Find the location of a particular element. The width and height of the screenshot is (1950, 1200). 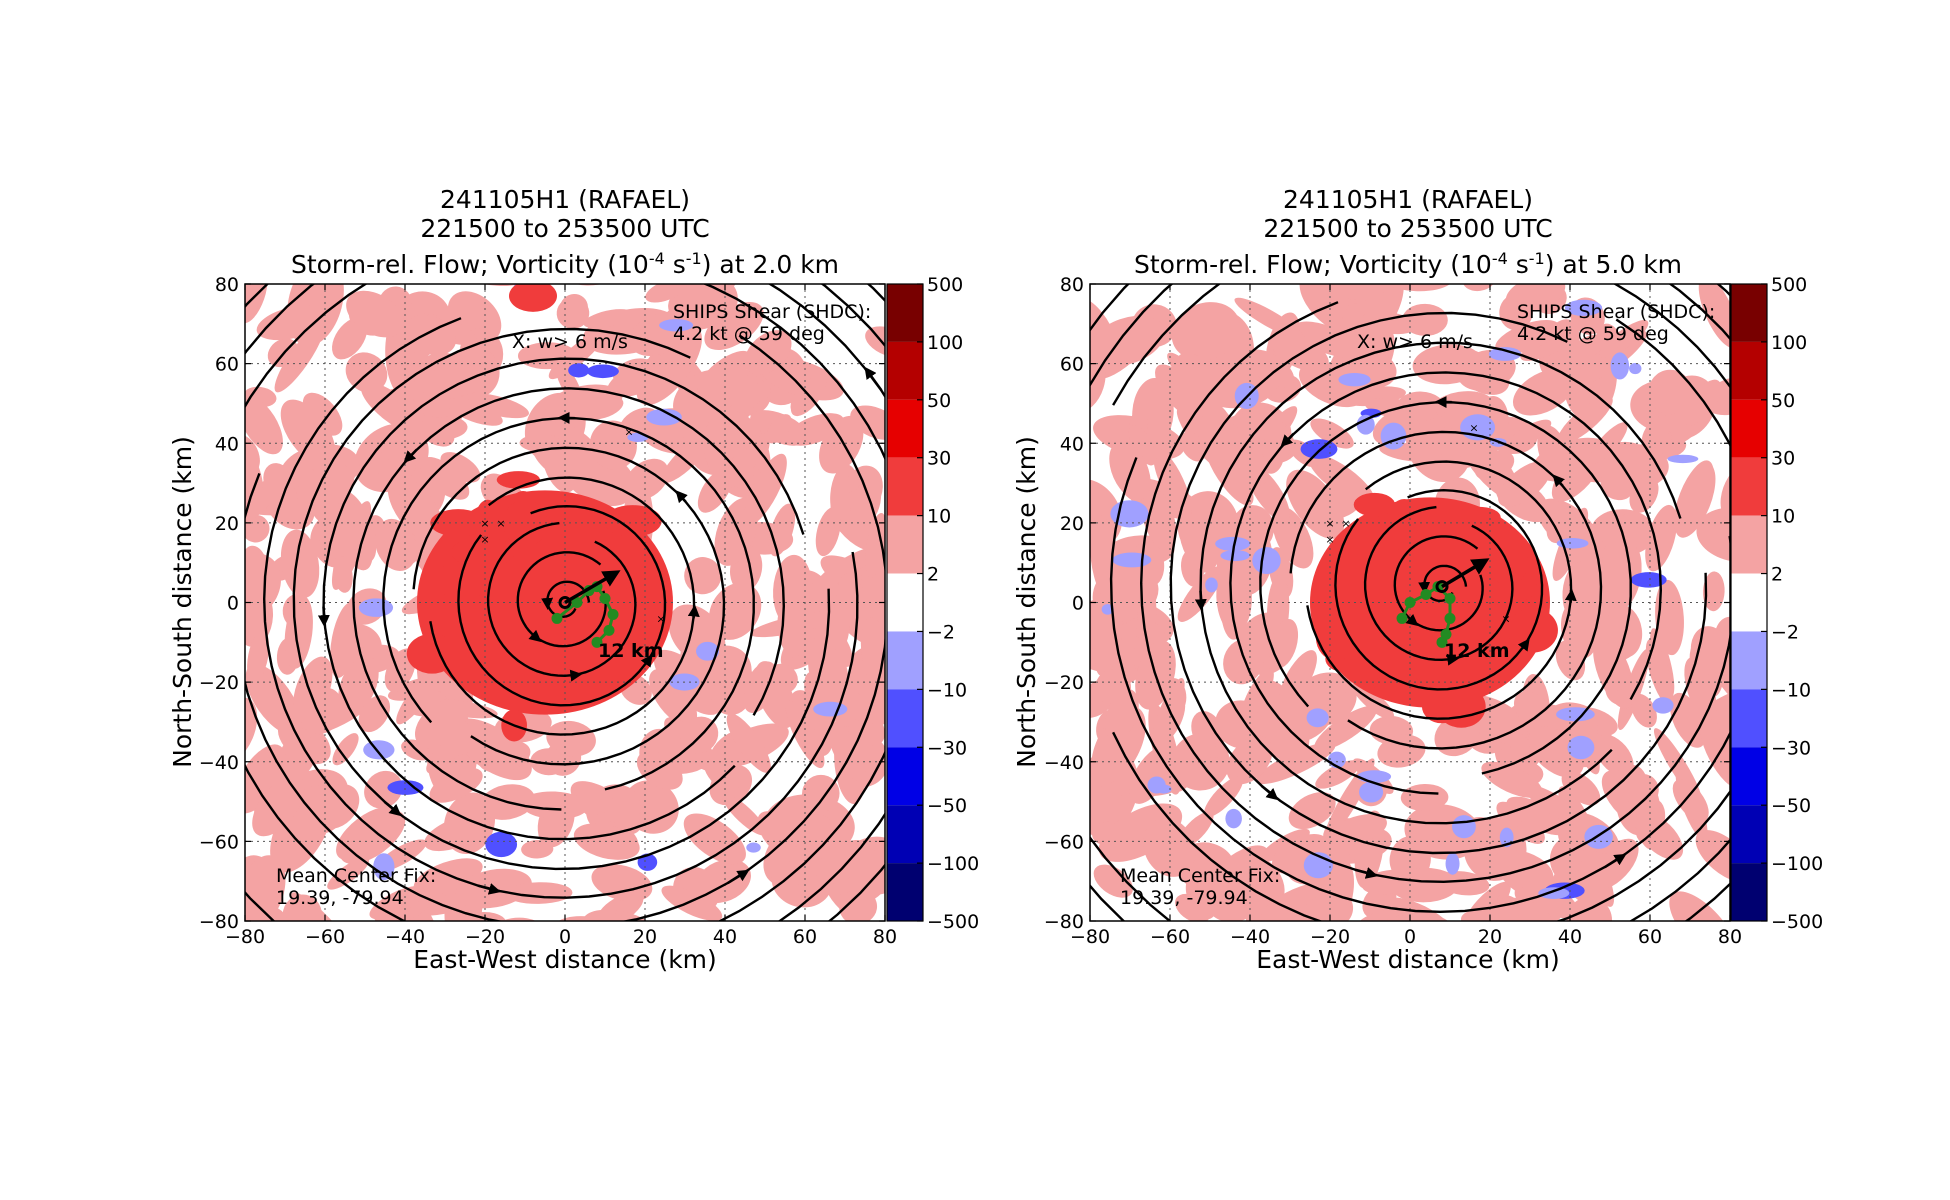

y-tick-label: 60 is located at coordinates (227, 365).